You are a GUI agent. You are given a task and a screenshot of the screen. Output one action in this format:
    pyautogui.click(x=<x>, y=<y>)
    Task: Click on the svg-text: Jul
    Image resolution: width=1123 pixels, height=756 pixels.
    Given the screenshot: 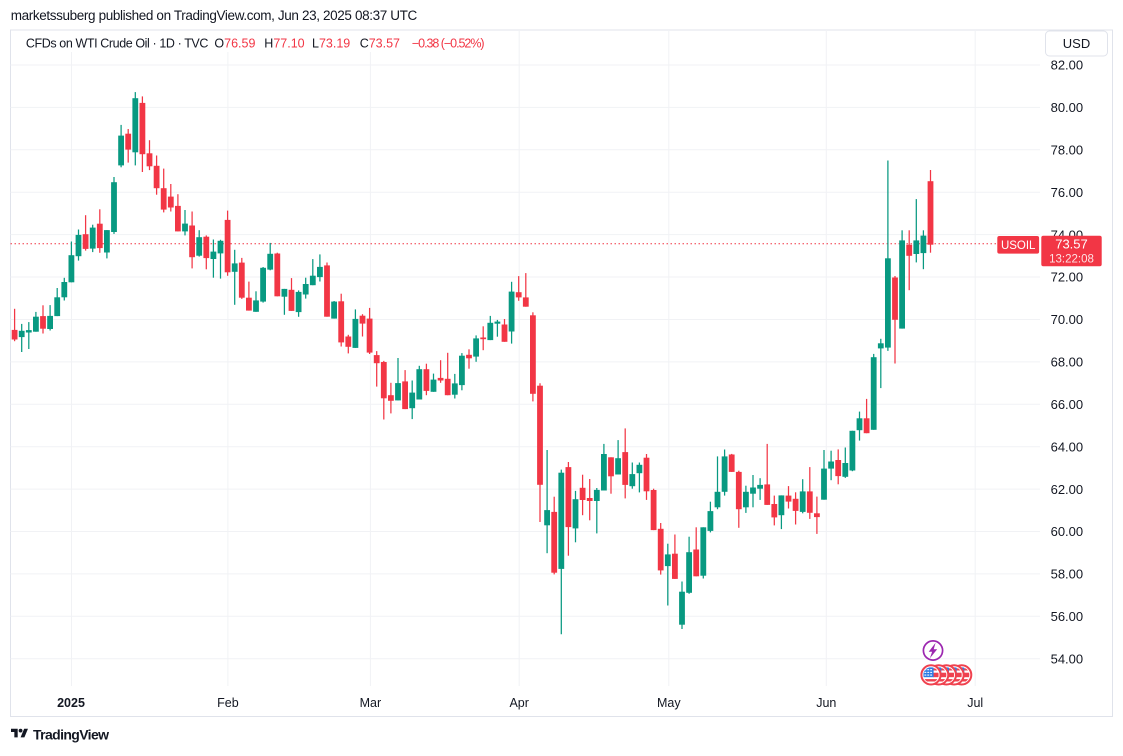 What is the action you would take?
    pyautogui.click(x=975, y=703)
    